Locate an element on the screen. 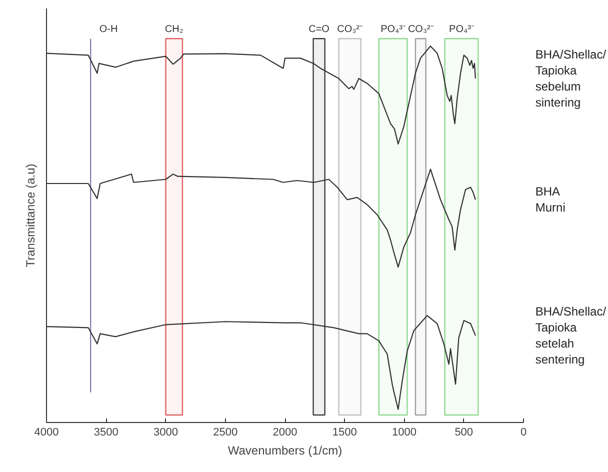 This screenshot has width=608, height=472. x-tick-label: 2000 is located at coordinates (285, 432).